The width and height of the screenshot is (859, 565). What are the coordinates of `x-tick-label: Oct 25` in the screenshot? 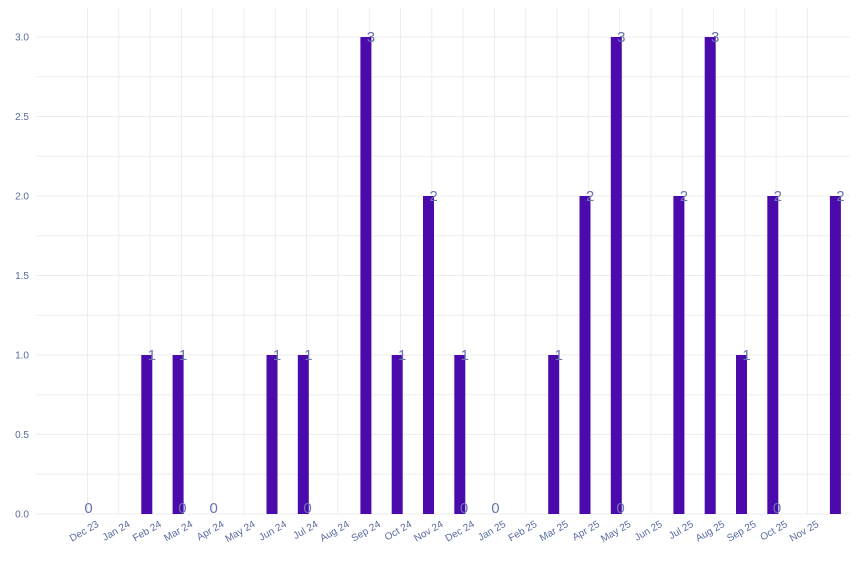 It's located at (774, 531).